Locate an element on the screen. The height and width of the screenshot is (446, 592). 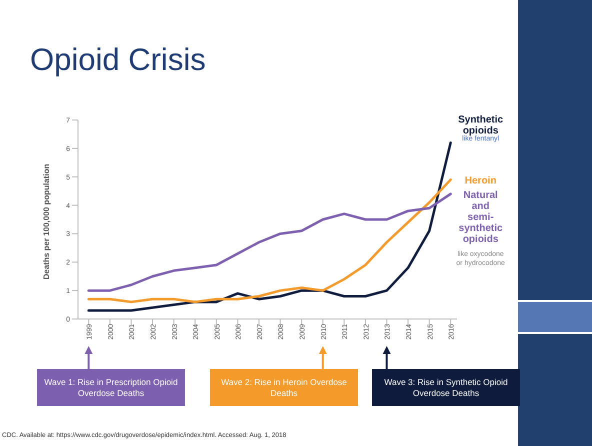
series-label: Natural and semi-synthetic opioids is located at coordinates (480, 217).